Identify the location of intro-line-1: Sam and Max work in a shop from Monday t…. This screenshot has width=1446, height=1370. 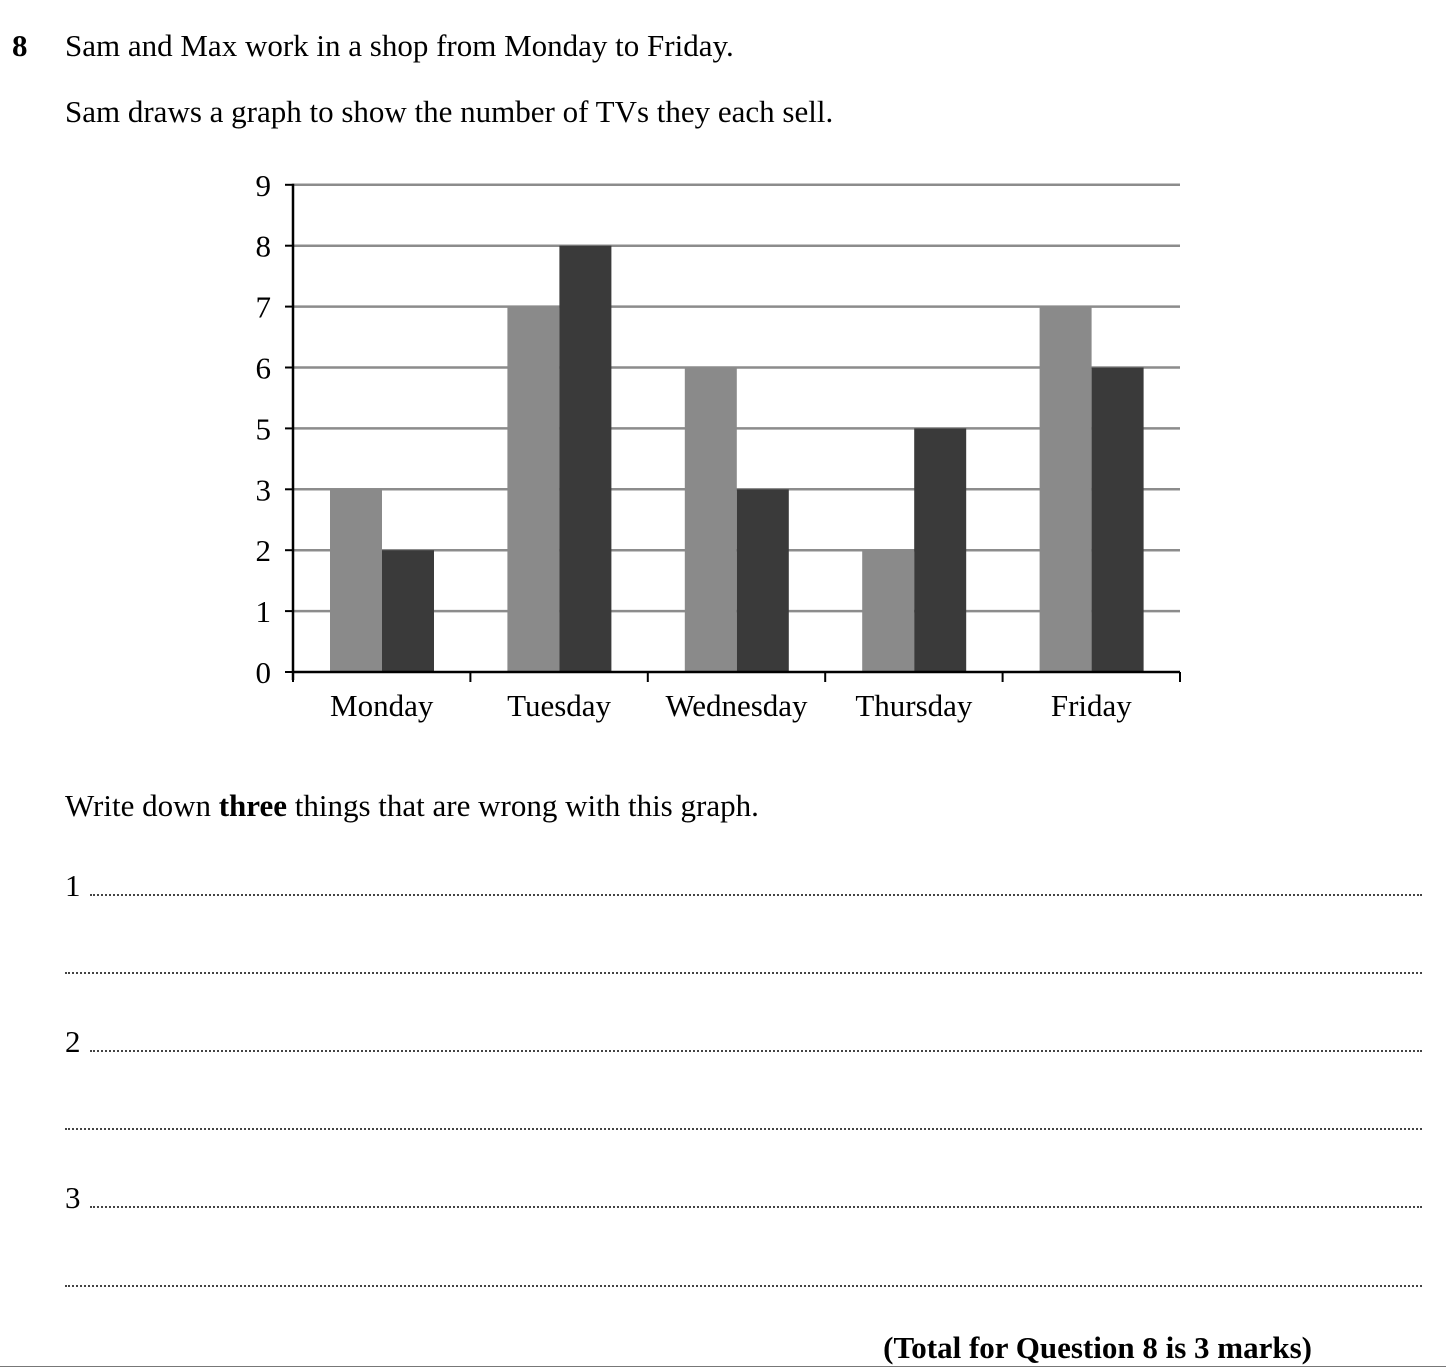
(399, 45).